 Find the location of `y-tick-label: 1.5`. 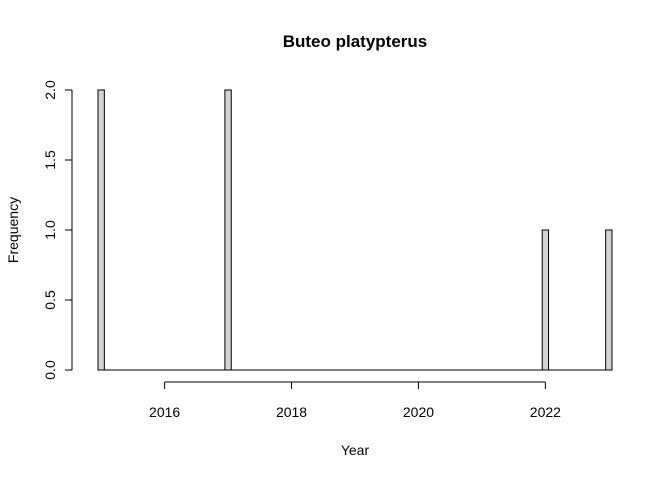

y-tick-label: 1.5 is located at coordinates (50, 160).